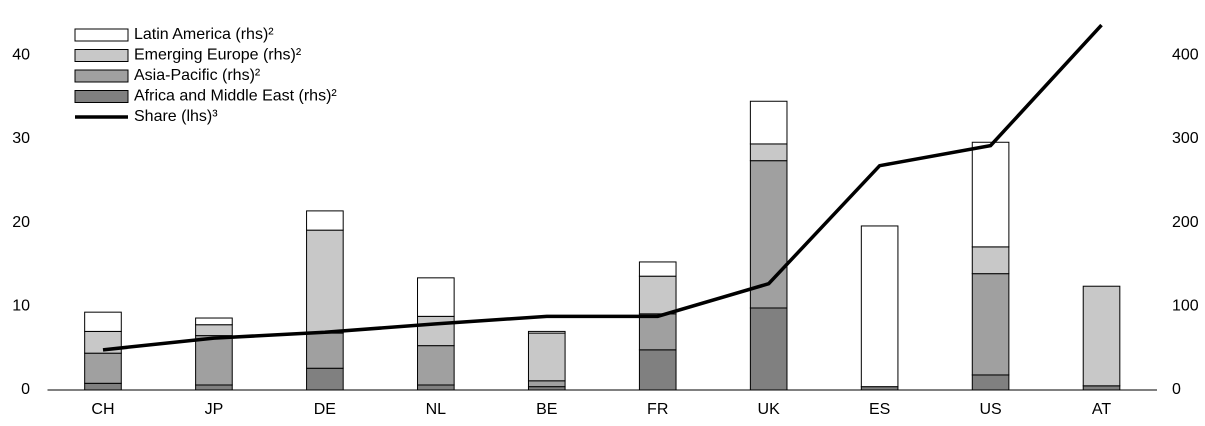 The image size is (1205, 426). I want to click on legend-label: Emerging Europe (rhs)², so click(218, 55).